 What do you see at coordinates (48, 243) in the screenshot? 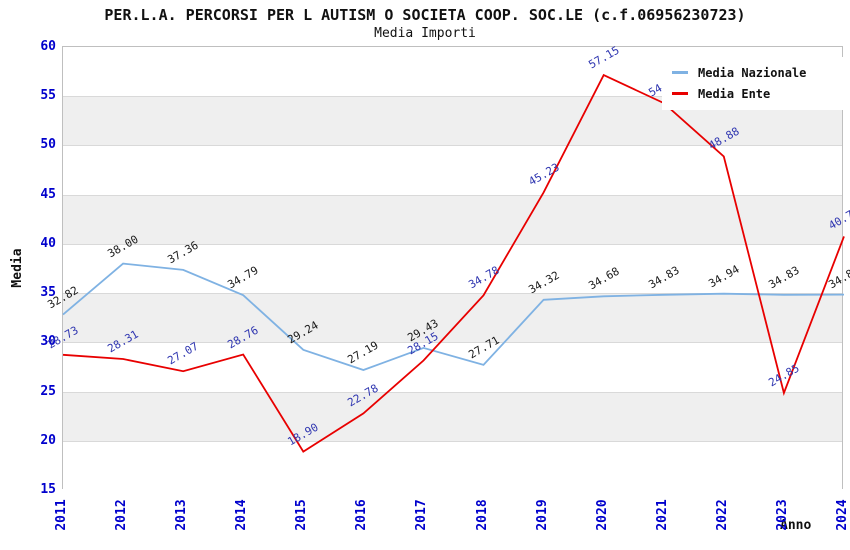
I see `y-tick-label: 40` at bounding box center [48, 243].